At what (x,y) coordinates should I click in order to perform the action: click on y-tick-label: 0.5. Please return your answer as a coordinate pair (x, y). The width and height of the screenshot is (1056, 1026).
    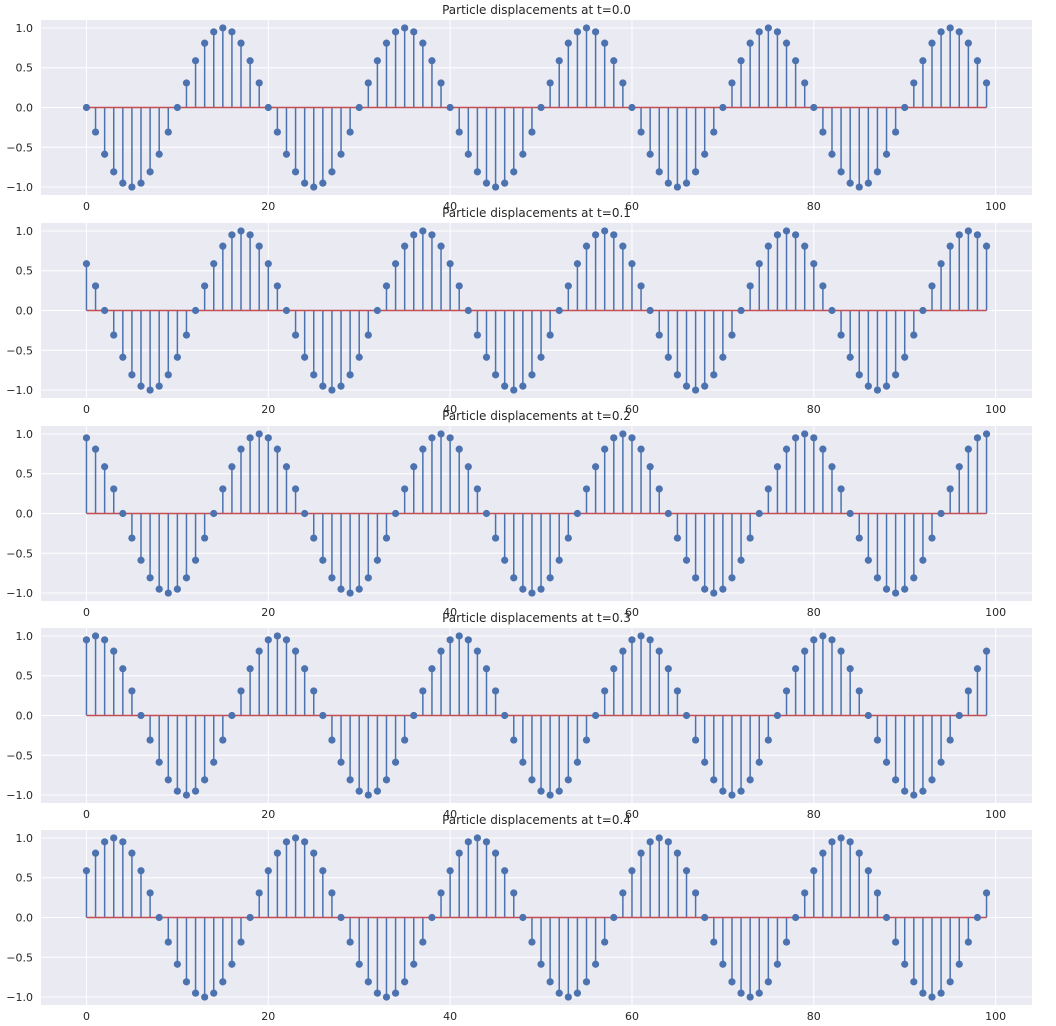
    Looking at the image, I should click on (25, 474).